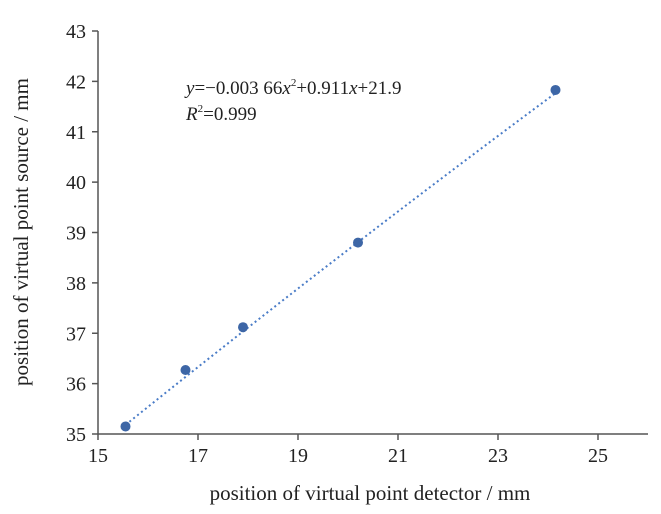 Image resolution: width=661 pixels, height=514 pixels. What do you see at coordinates (76, 133) in the screenshot?
I see `y-tick-label: 41` at bounding box center [76, 133].